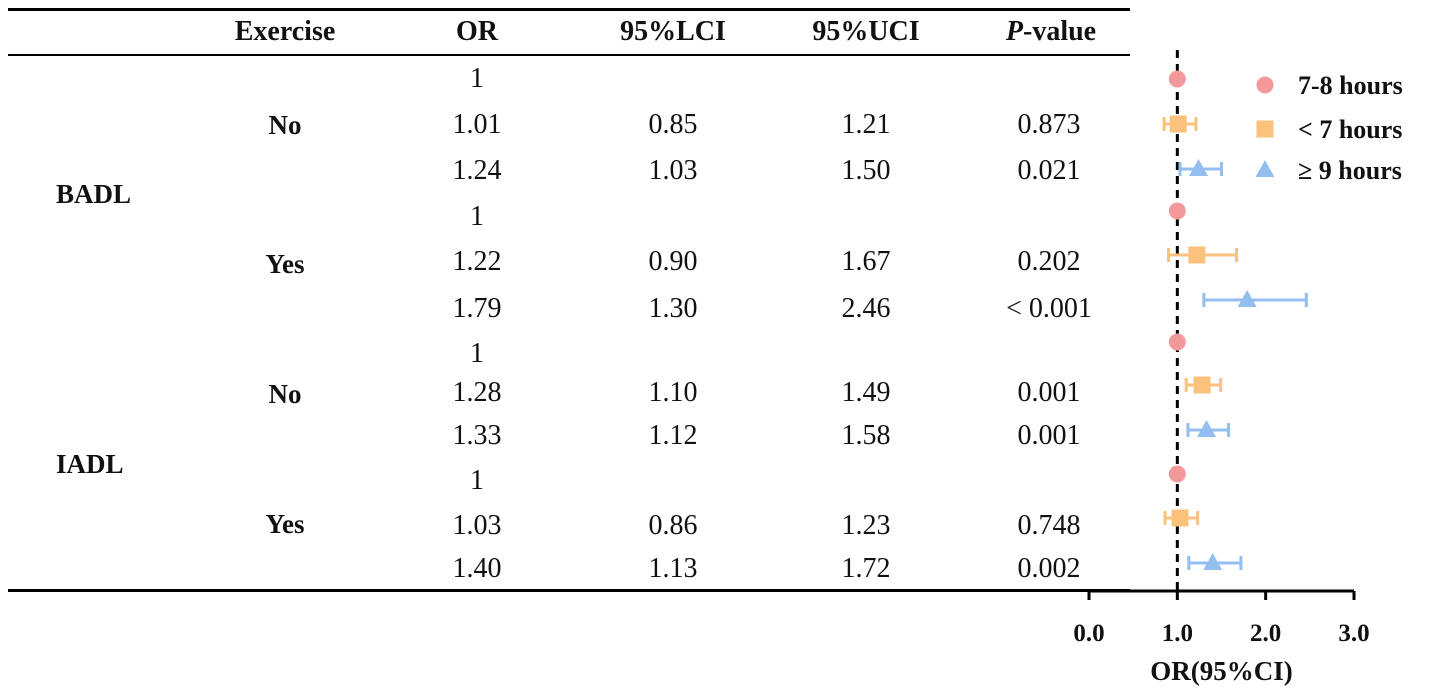  Describe the element at coordinates (866, 261) in the screenshot. I see `cell-uci: 1.67` at that location.